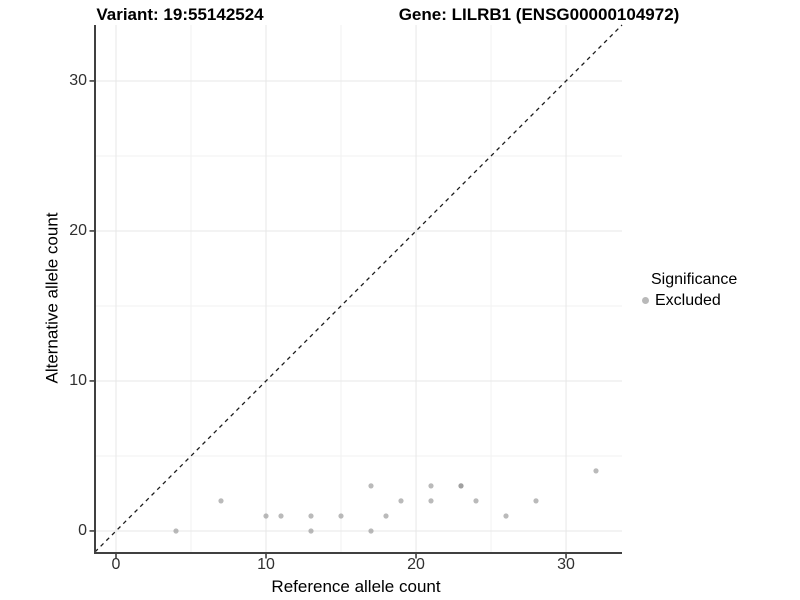  I want to click on y-tick-label: 20, so click(78, 230).